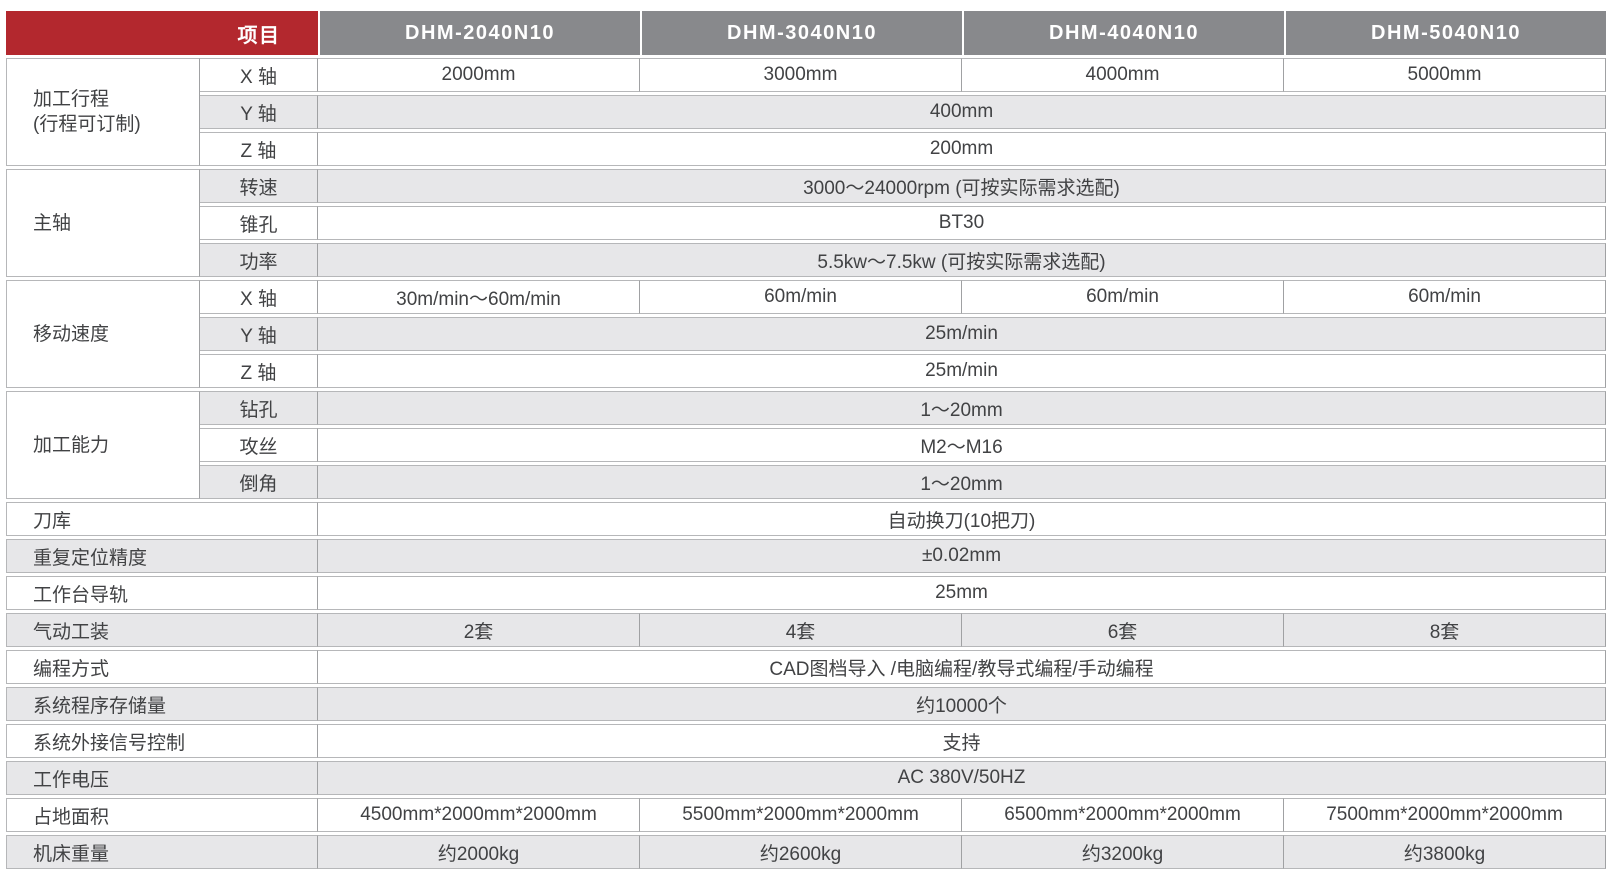  Describe the element at coordinates (801, 815) in the screenshot. I see `value-cell: 5500mm*2000mm*2000mm` at that location.